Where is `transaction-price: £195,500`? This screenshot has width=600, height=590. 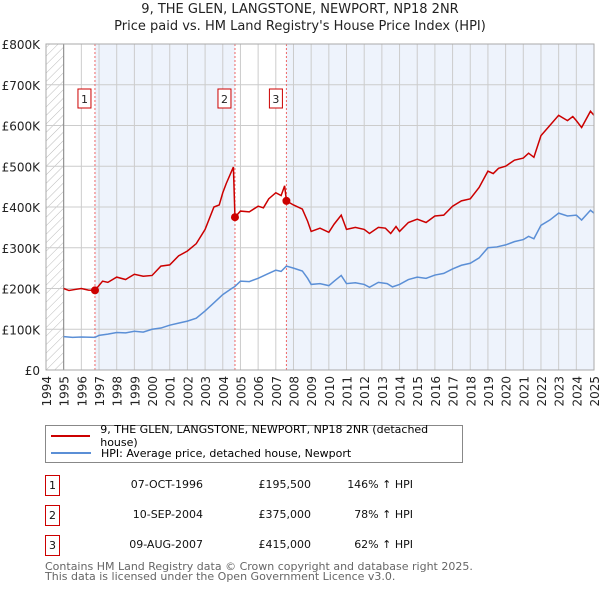
transaction-price: £195,500 is located at coordinates (285, 484).